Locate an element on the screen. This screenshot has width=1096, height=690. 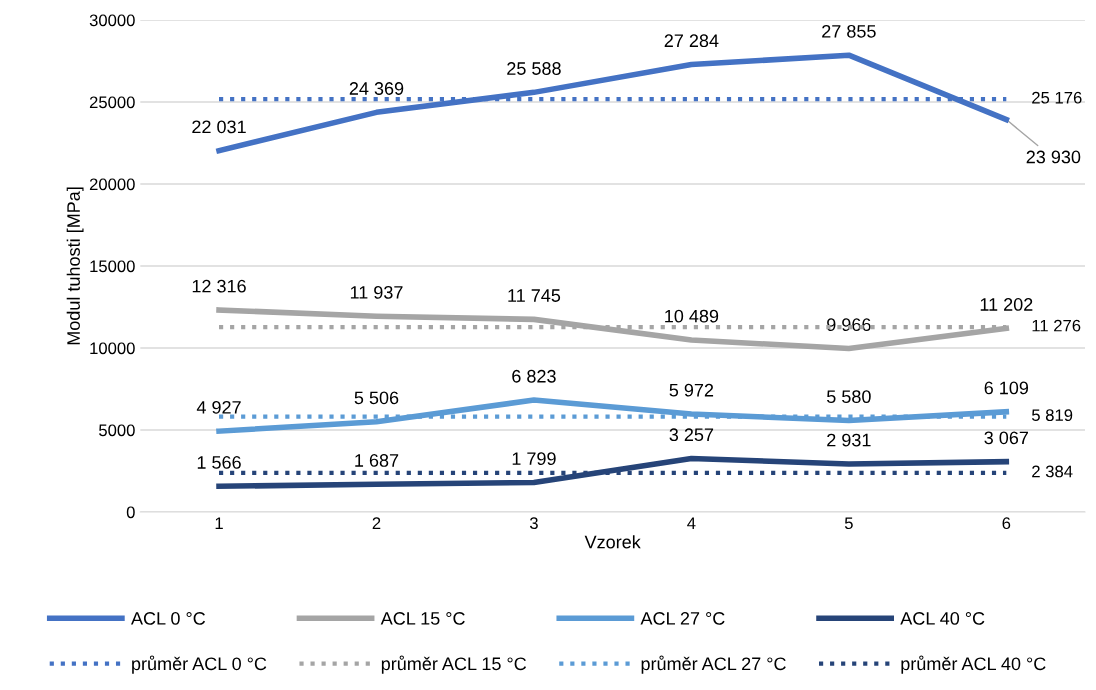
data-label: 2 384 is located at coordinates (1052, 471).